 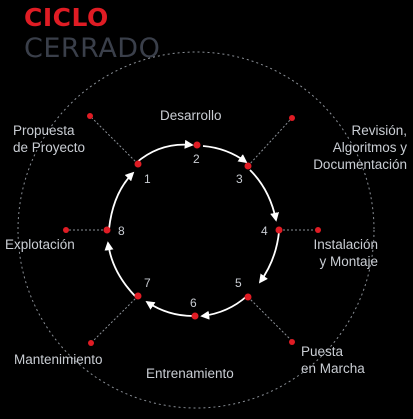 I want to click on step-number-3: 3, so click(x=239, y=179).